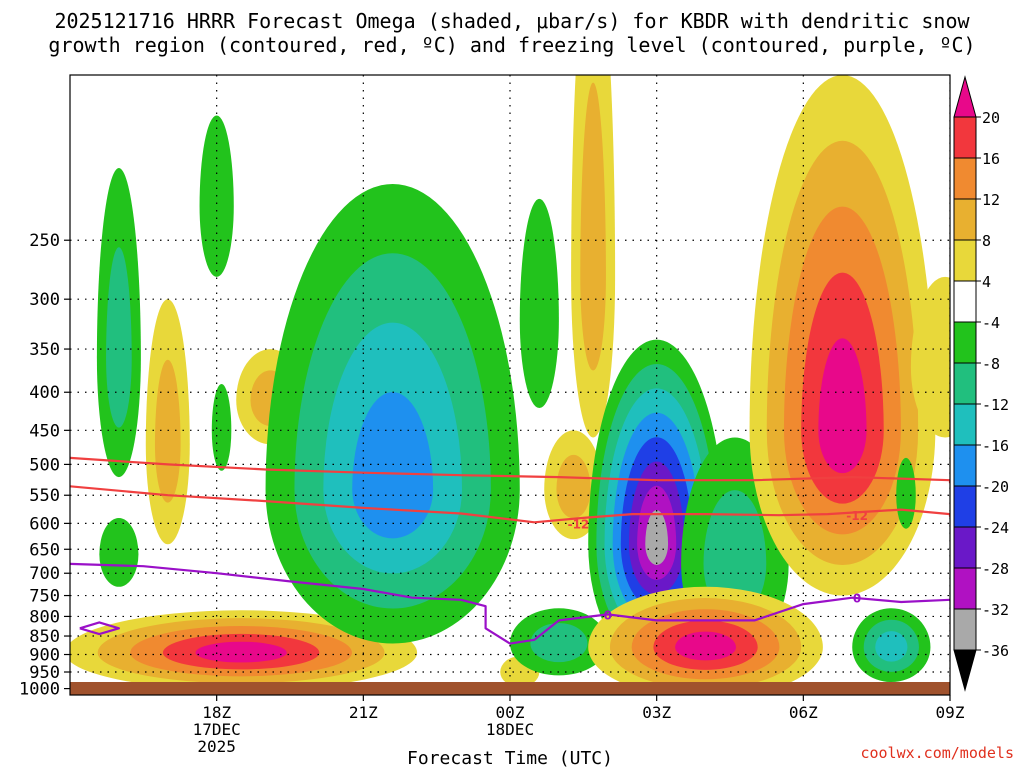 This screenshot has width=1024, height=768. What do you see at coordinates (39, 690) in the screenshot?
I see `y-tick-label: 1000` at bounding box center [39, 690].